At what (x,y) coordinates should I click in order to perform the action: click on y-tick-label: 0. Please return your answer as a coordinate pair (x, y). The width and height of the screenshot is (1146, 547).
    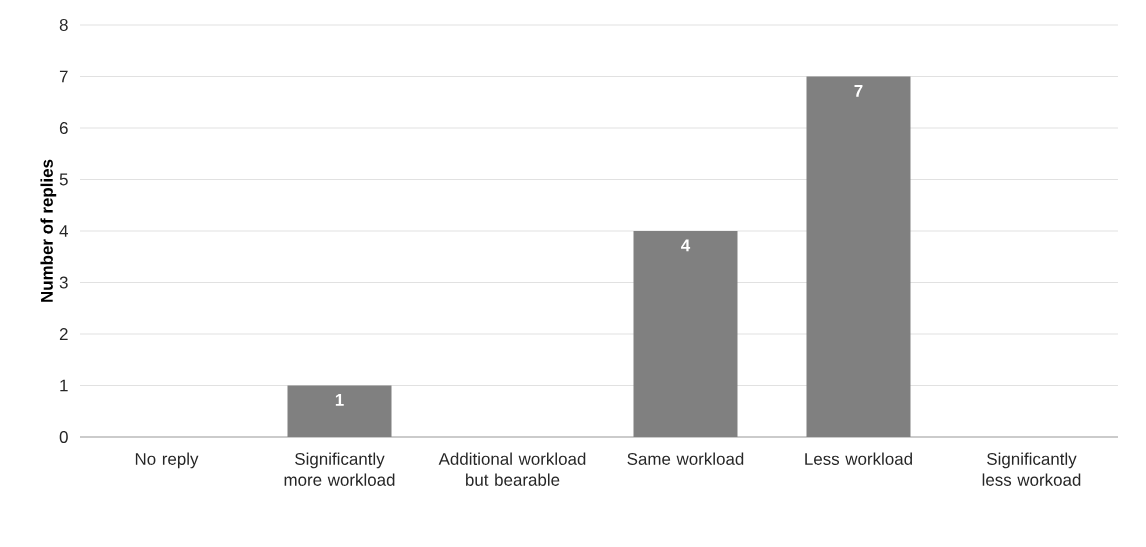
    Looking at the image, I should click on (63, 437).